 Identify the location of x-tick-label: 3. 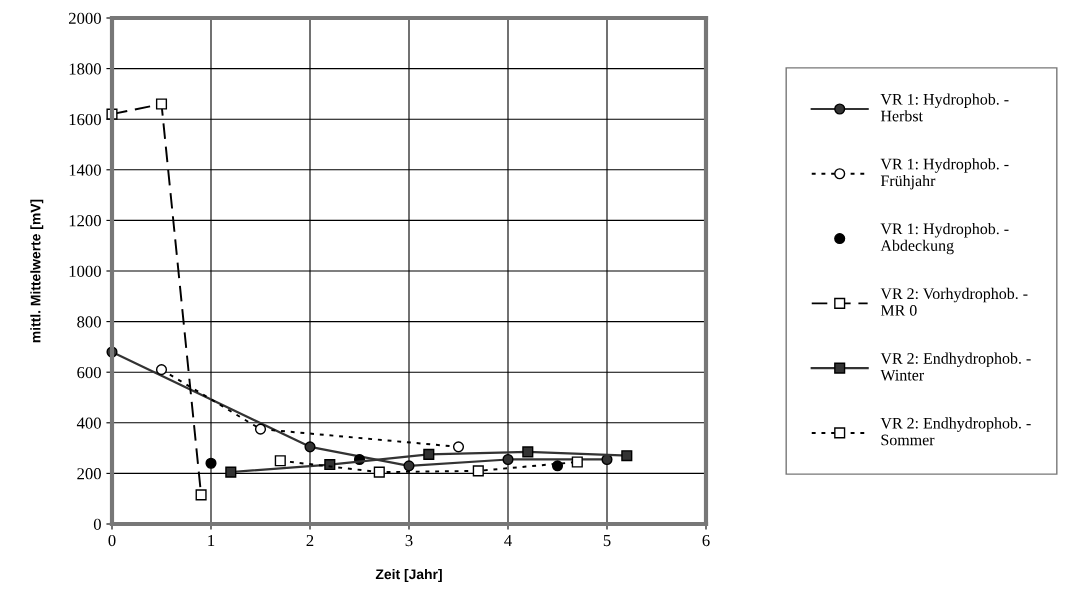
(409, 540).